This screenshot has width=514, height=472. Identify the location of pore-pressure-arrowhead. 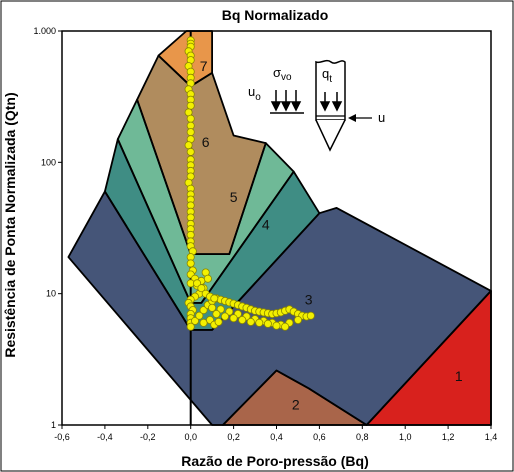
(352, 118).